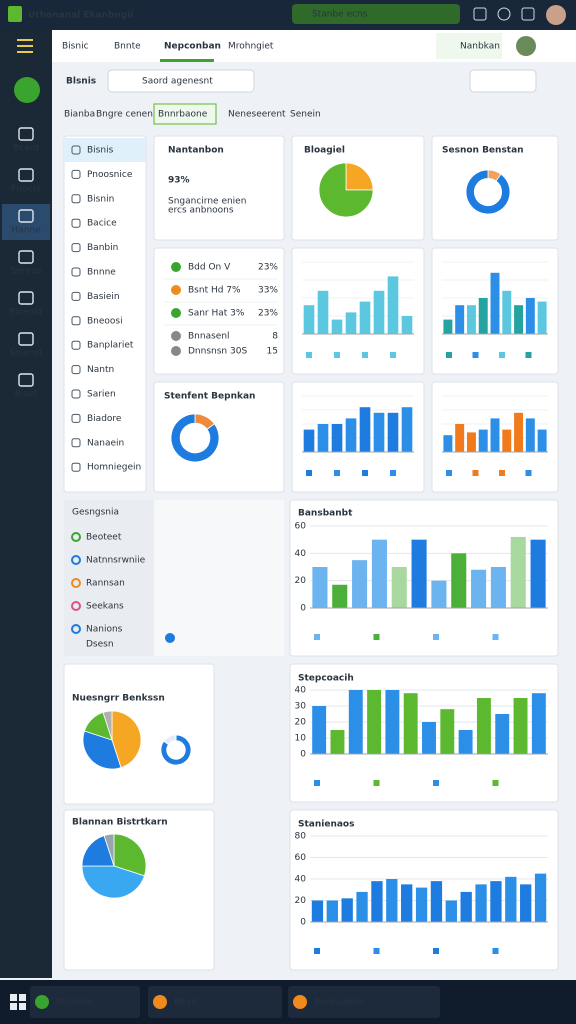  I want to click on y-tick-label: 60, so click(301, 858).